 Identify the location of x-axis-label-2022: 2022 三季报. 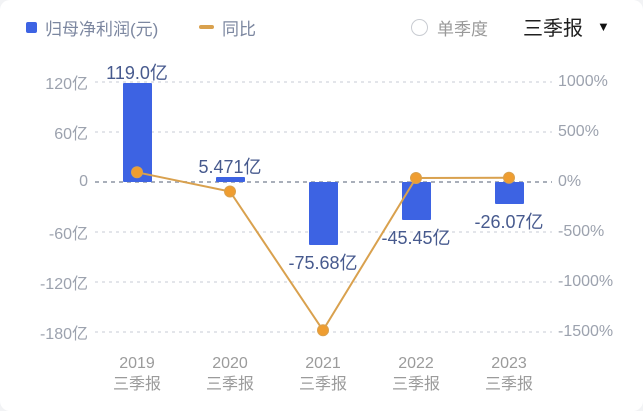
(416, 374).